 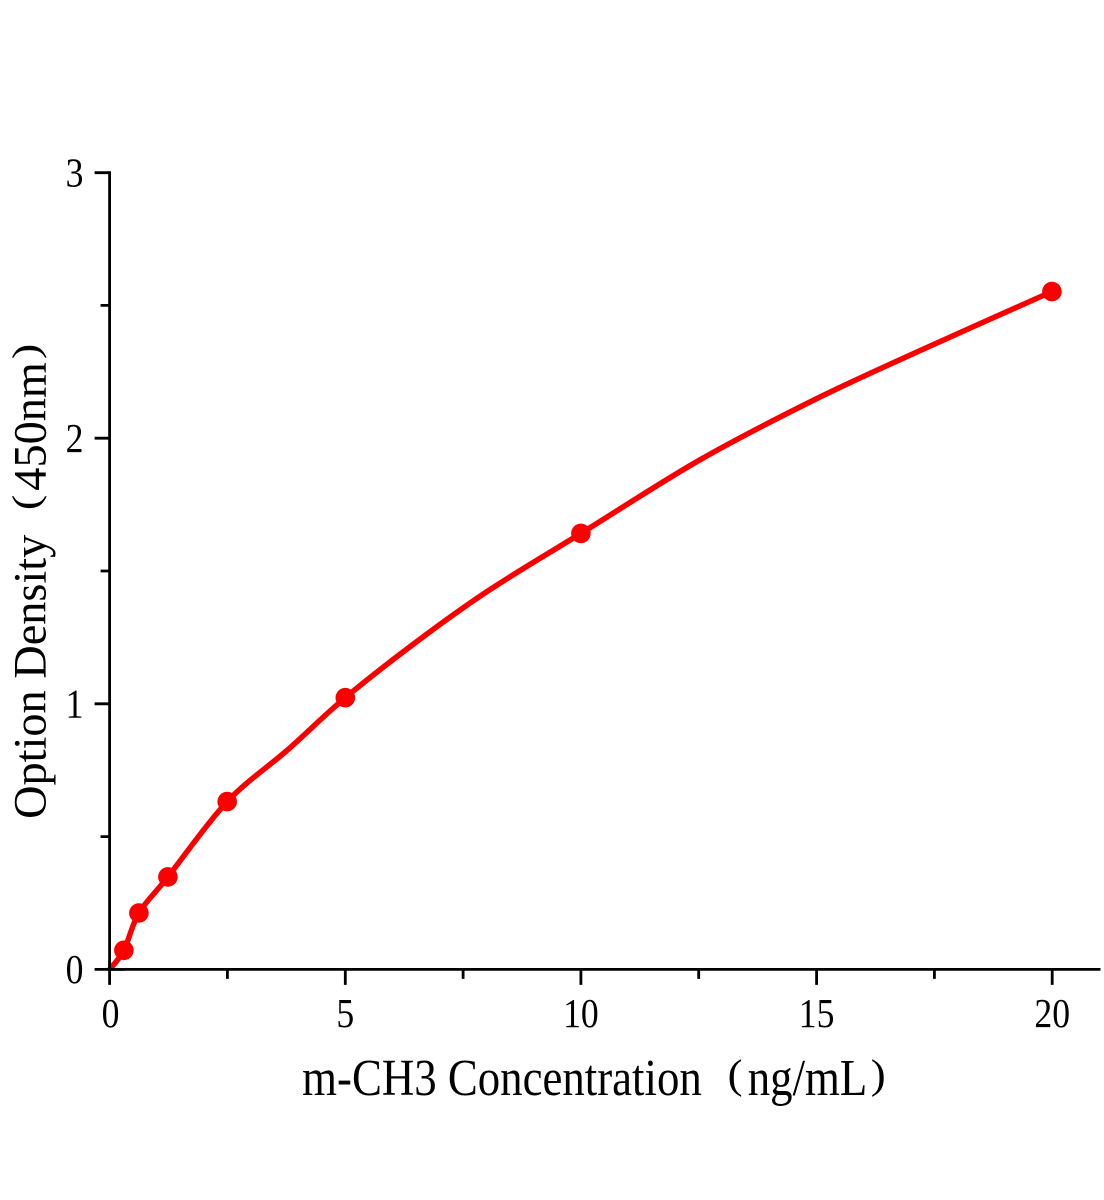 I want to click on svg-text: 10, so click(x=581, y=1014).